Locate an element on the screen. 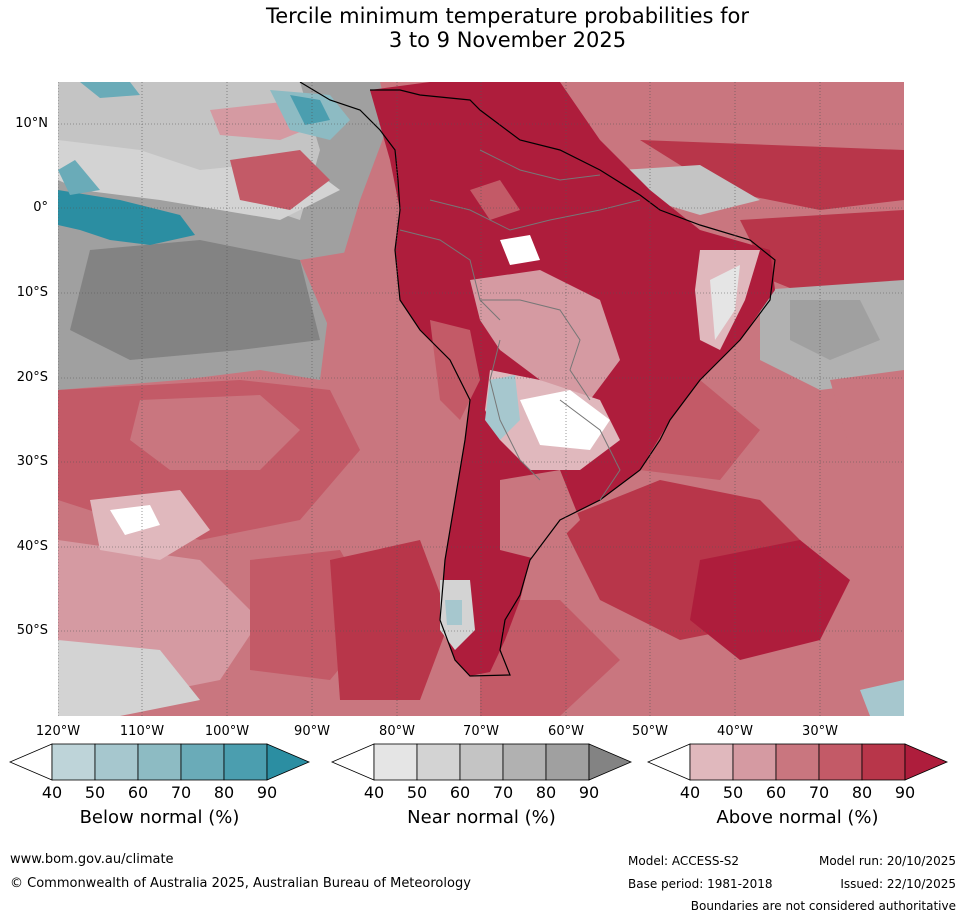 The width and height of the screenshot is (965, 919). lat-label-10n: 10°N is located at coordinates (31, 123).